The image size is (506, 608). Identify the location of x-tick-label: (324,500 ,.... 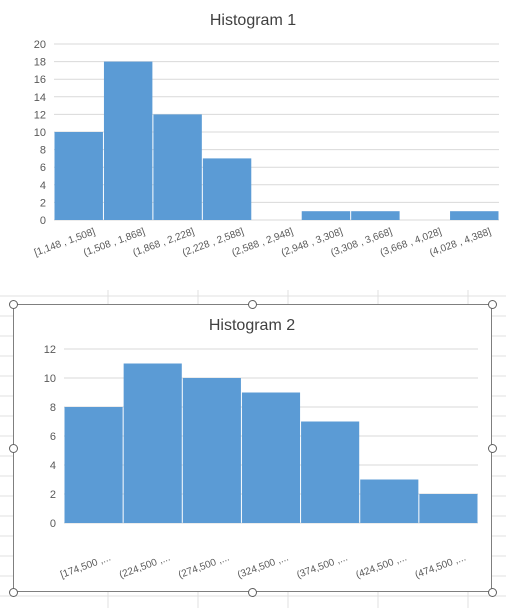
(263, 566).